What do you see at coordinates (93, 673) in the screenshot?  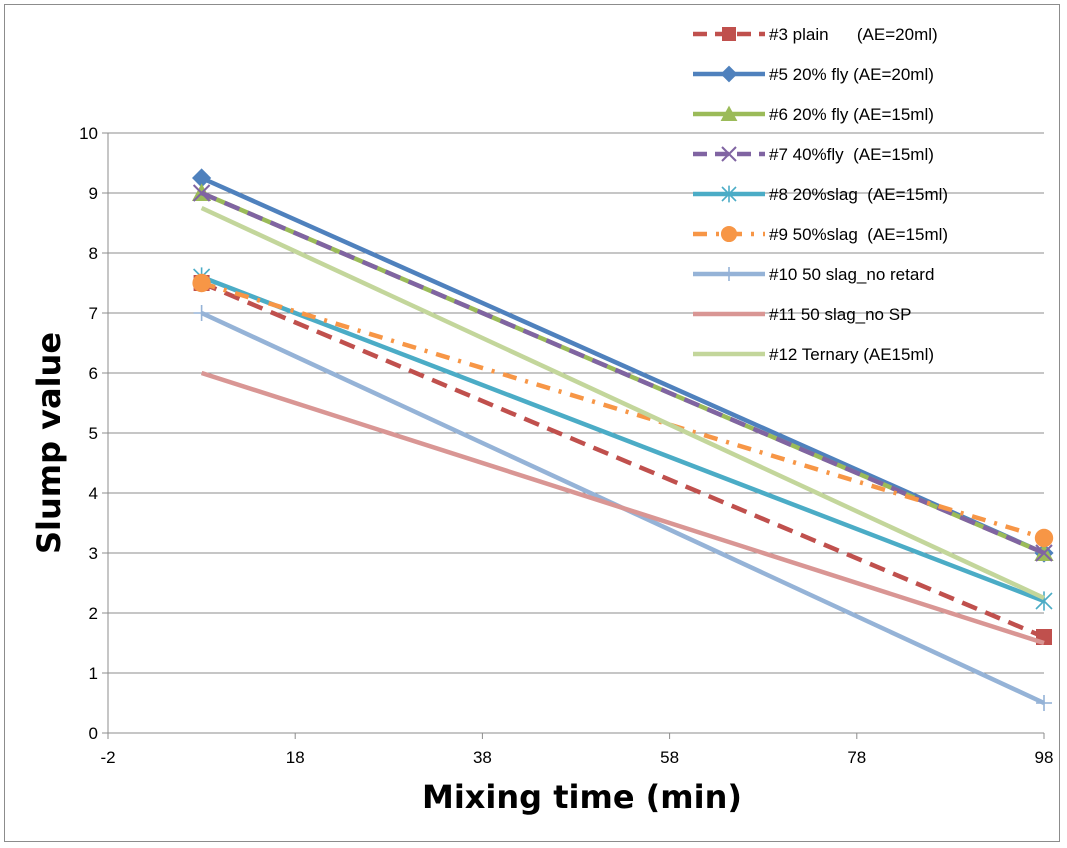 I see `y-tick-label: 1` at bounding box center [93, 673].